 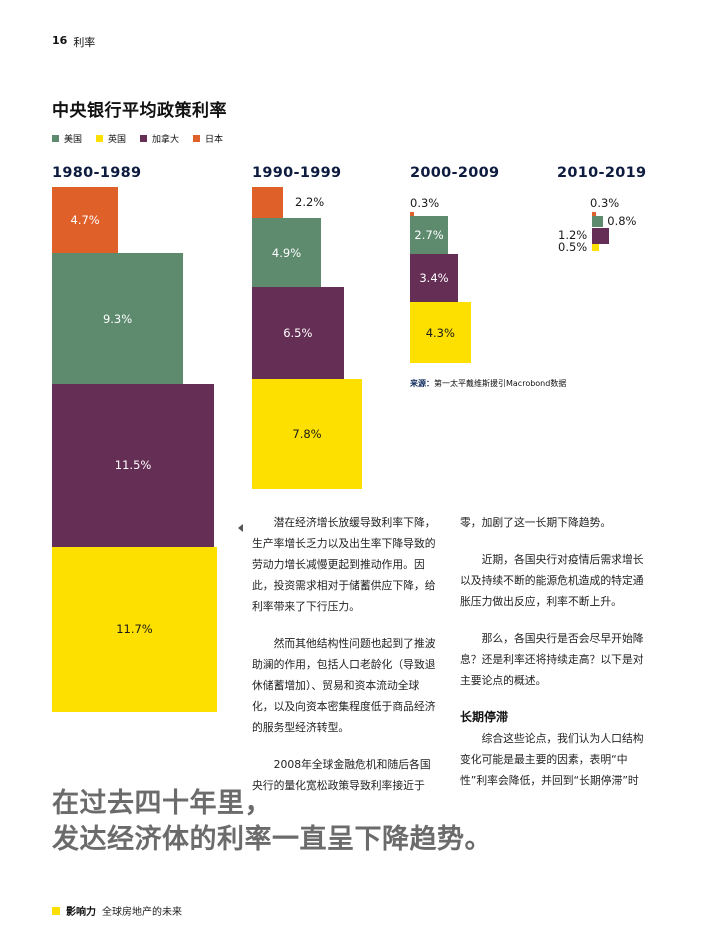 I want to click on legend-item: 加拿大, so click(x=159, y=138).